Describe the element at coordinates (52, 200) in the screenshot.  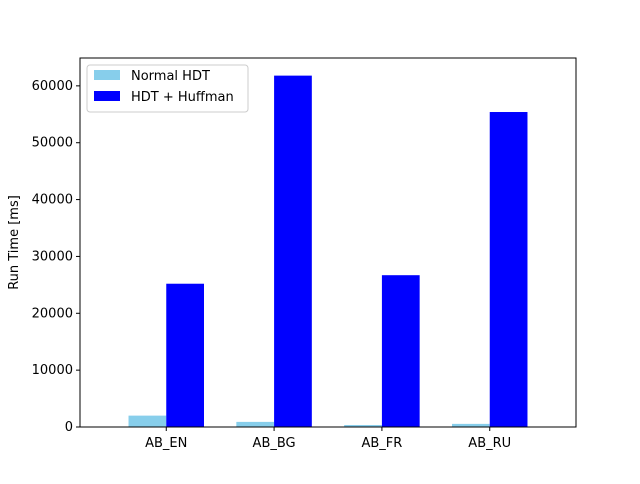
I see `y-tick-label: 40000` at that location.